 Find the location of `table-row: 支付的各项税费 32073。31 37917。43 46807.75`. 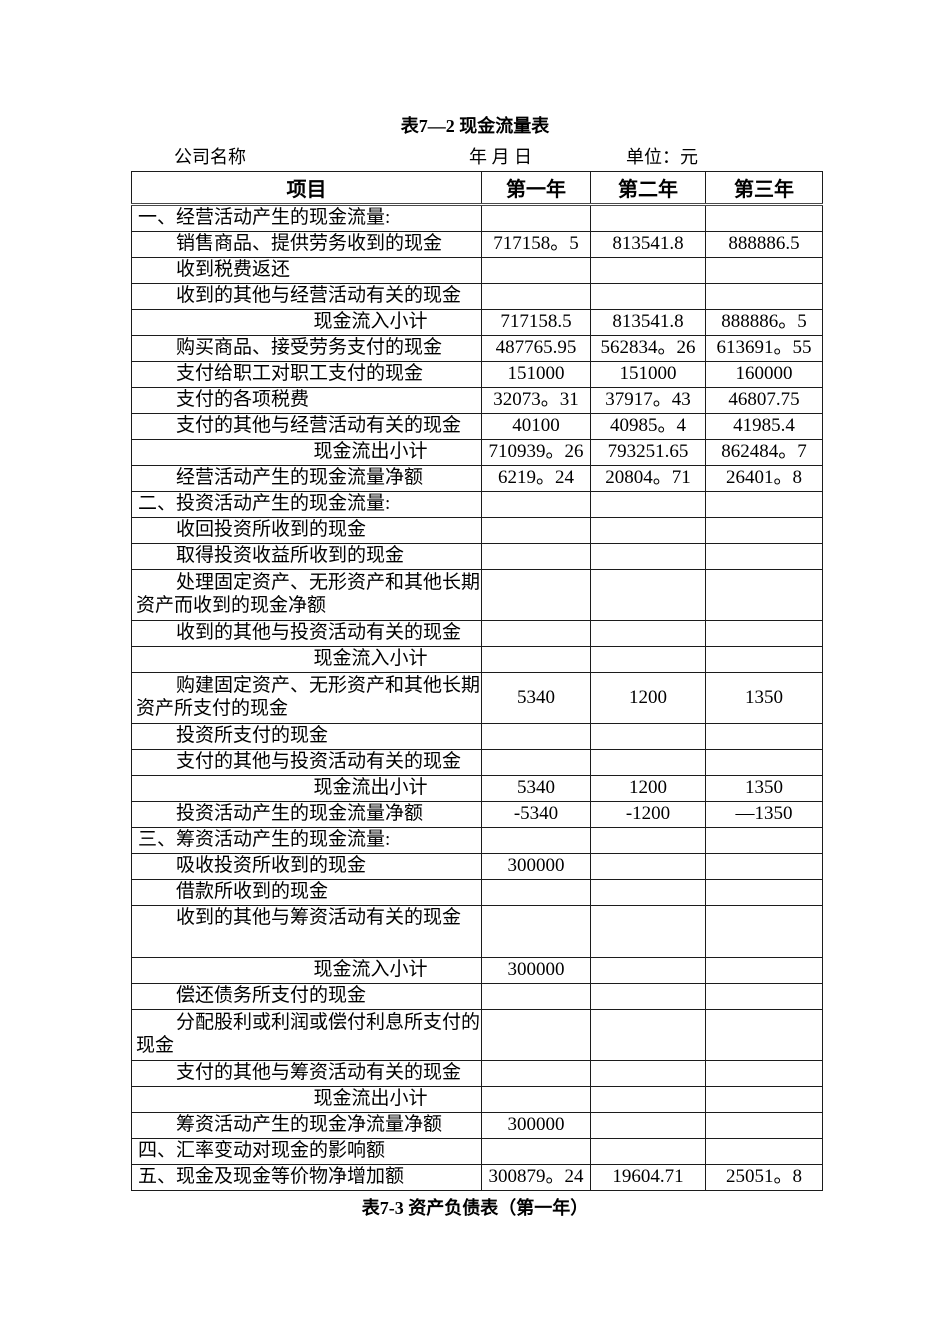

table-row: 支付的各项税费 32073。31 37917。43 46807.75 is located at coordinates (477, 400).